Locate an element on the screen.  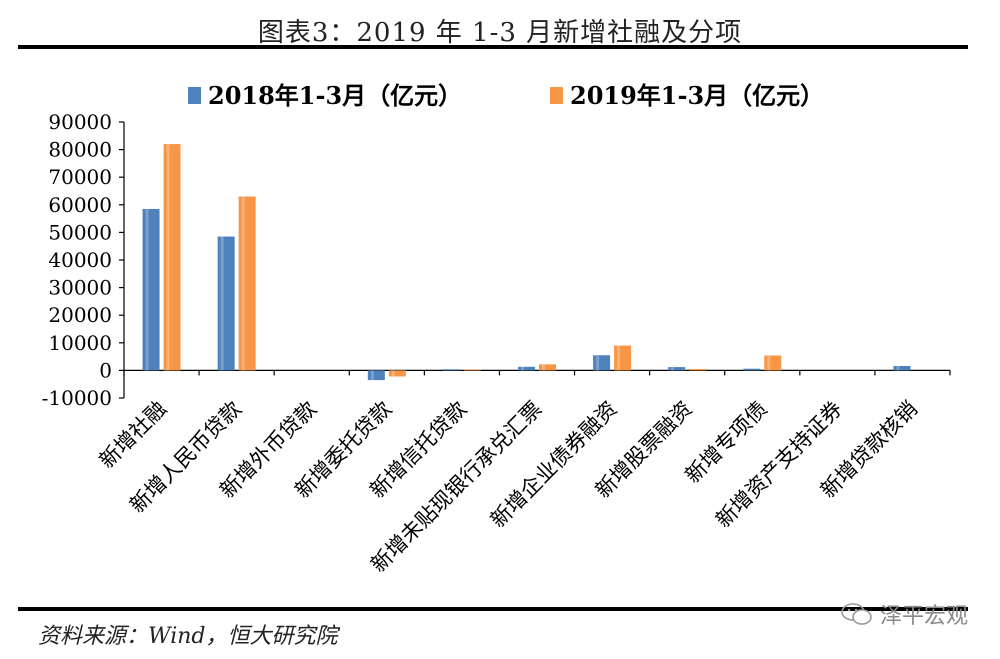
x-tick-label: 新增企业债券融资 is located at coordinates (554, 465).